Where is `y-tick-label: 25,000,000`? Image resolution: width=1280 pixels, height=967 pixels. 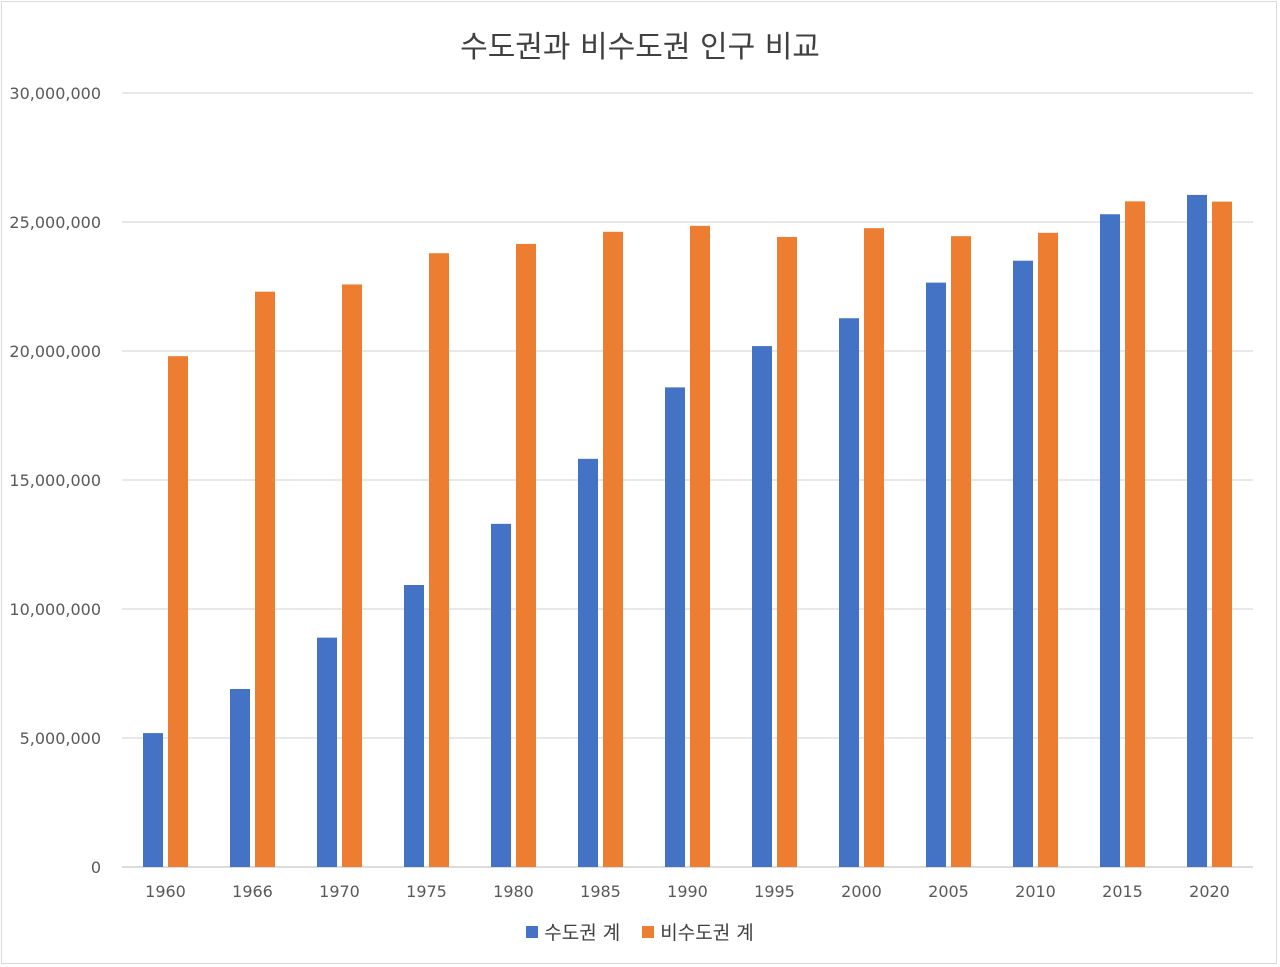 y-tick-label: 25,000,000 is located at coordinates (55, 222).